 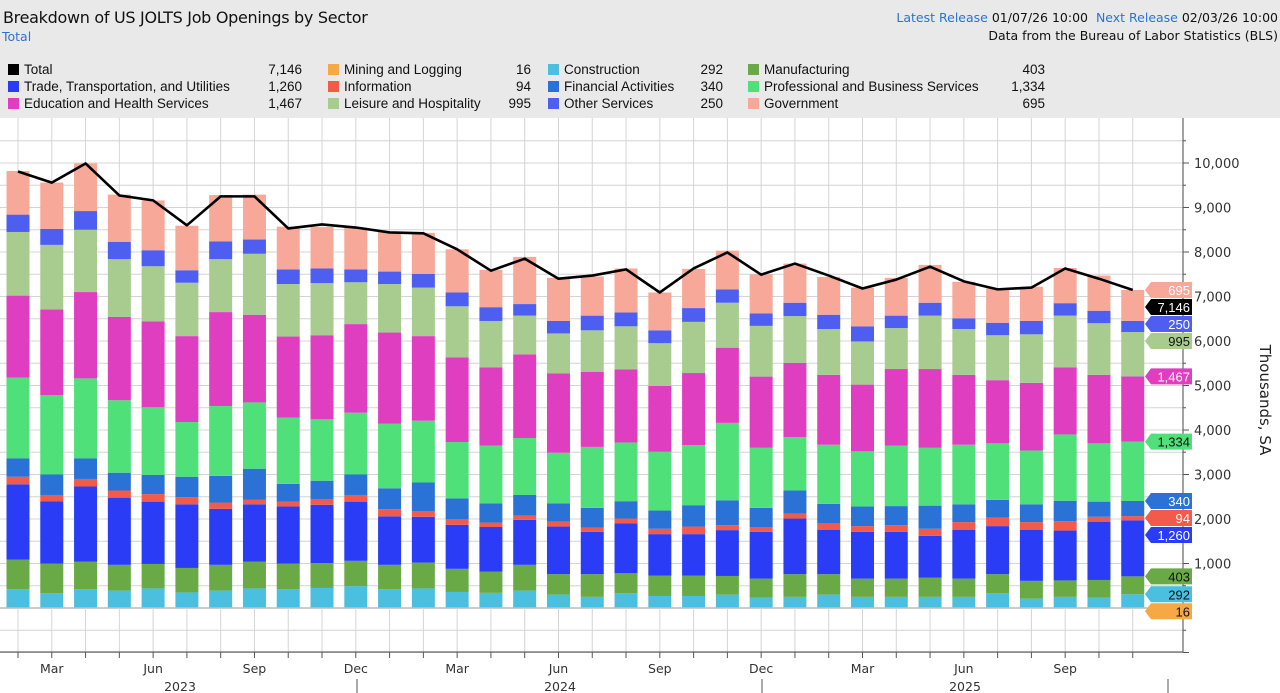 What do you see at coordinates (619, 86) in the screenshot?
I see `legend-label: Financial Activities` at bounding box center [619, 86].